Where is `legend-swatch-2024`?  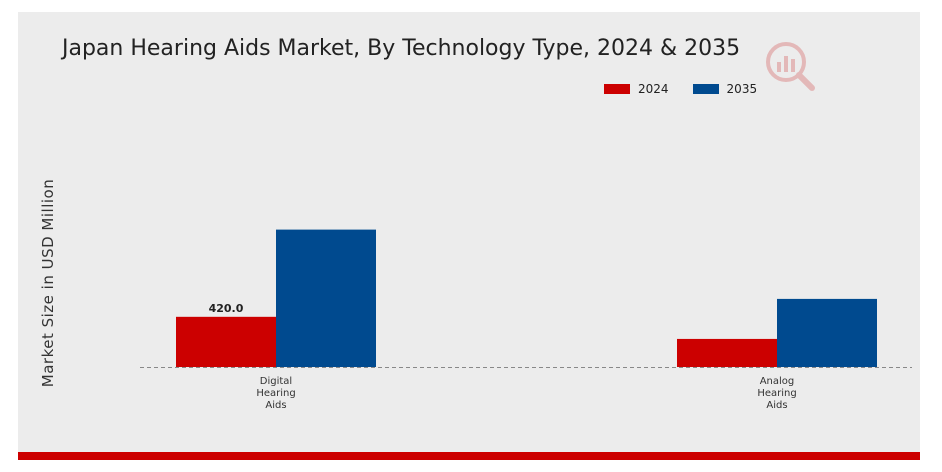 legend-swatch-2024 is located at coordinates (617, 89).